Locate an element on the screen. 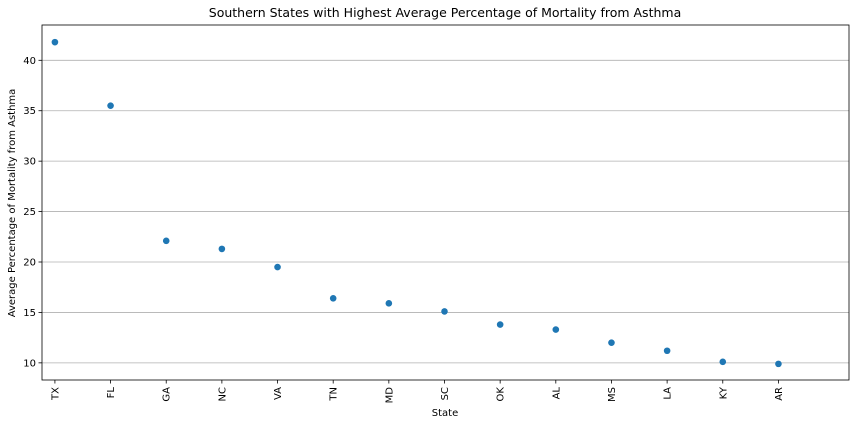 The image size is (856, 424). y-tick-label: 10 is located at coordinates (29, 363).